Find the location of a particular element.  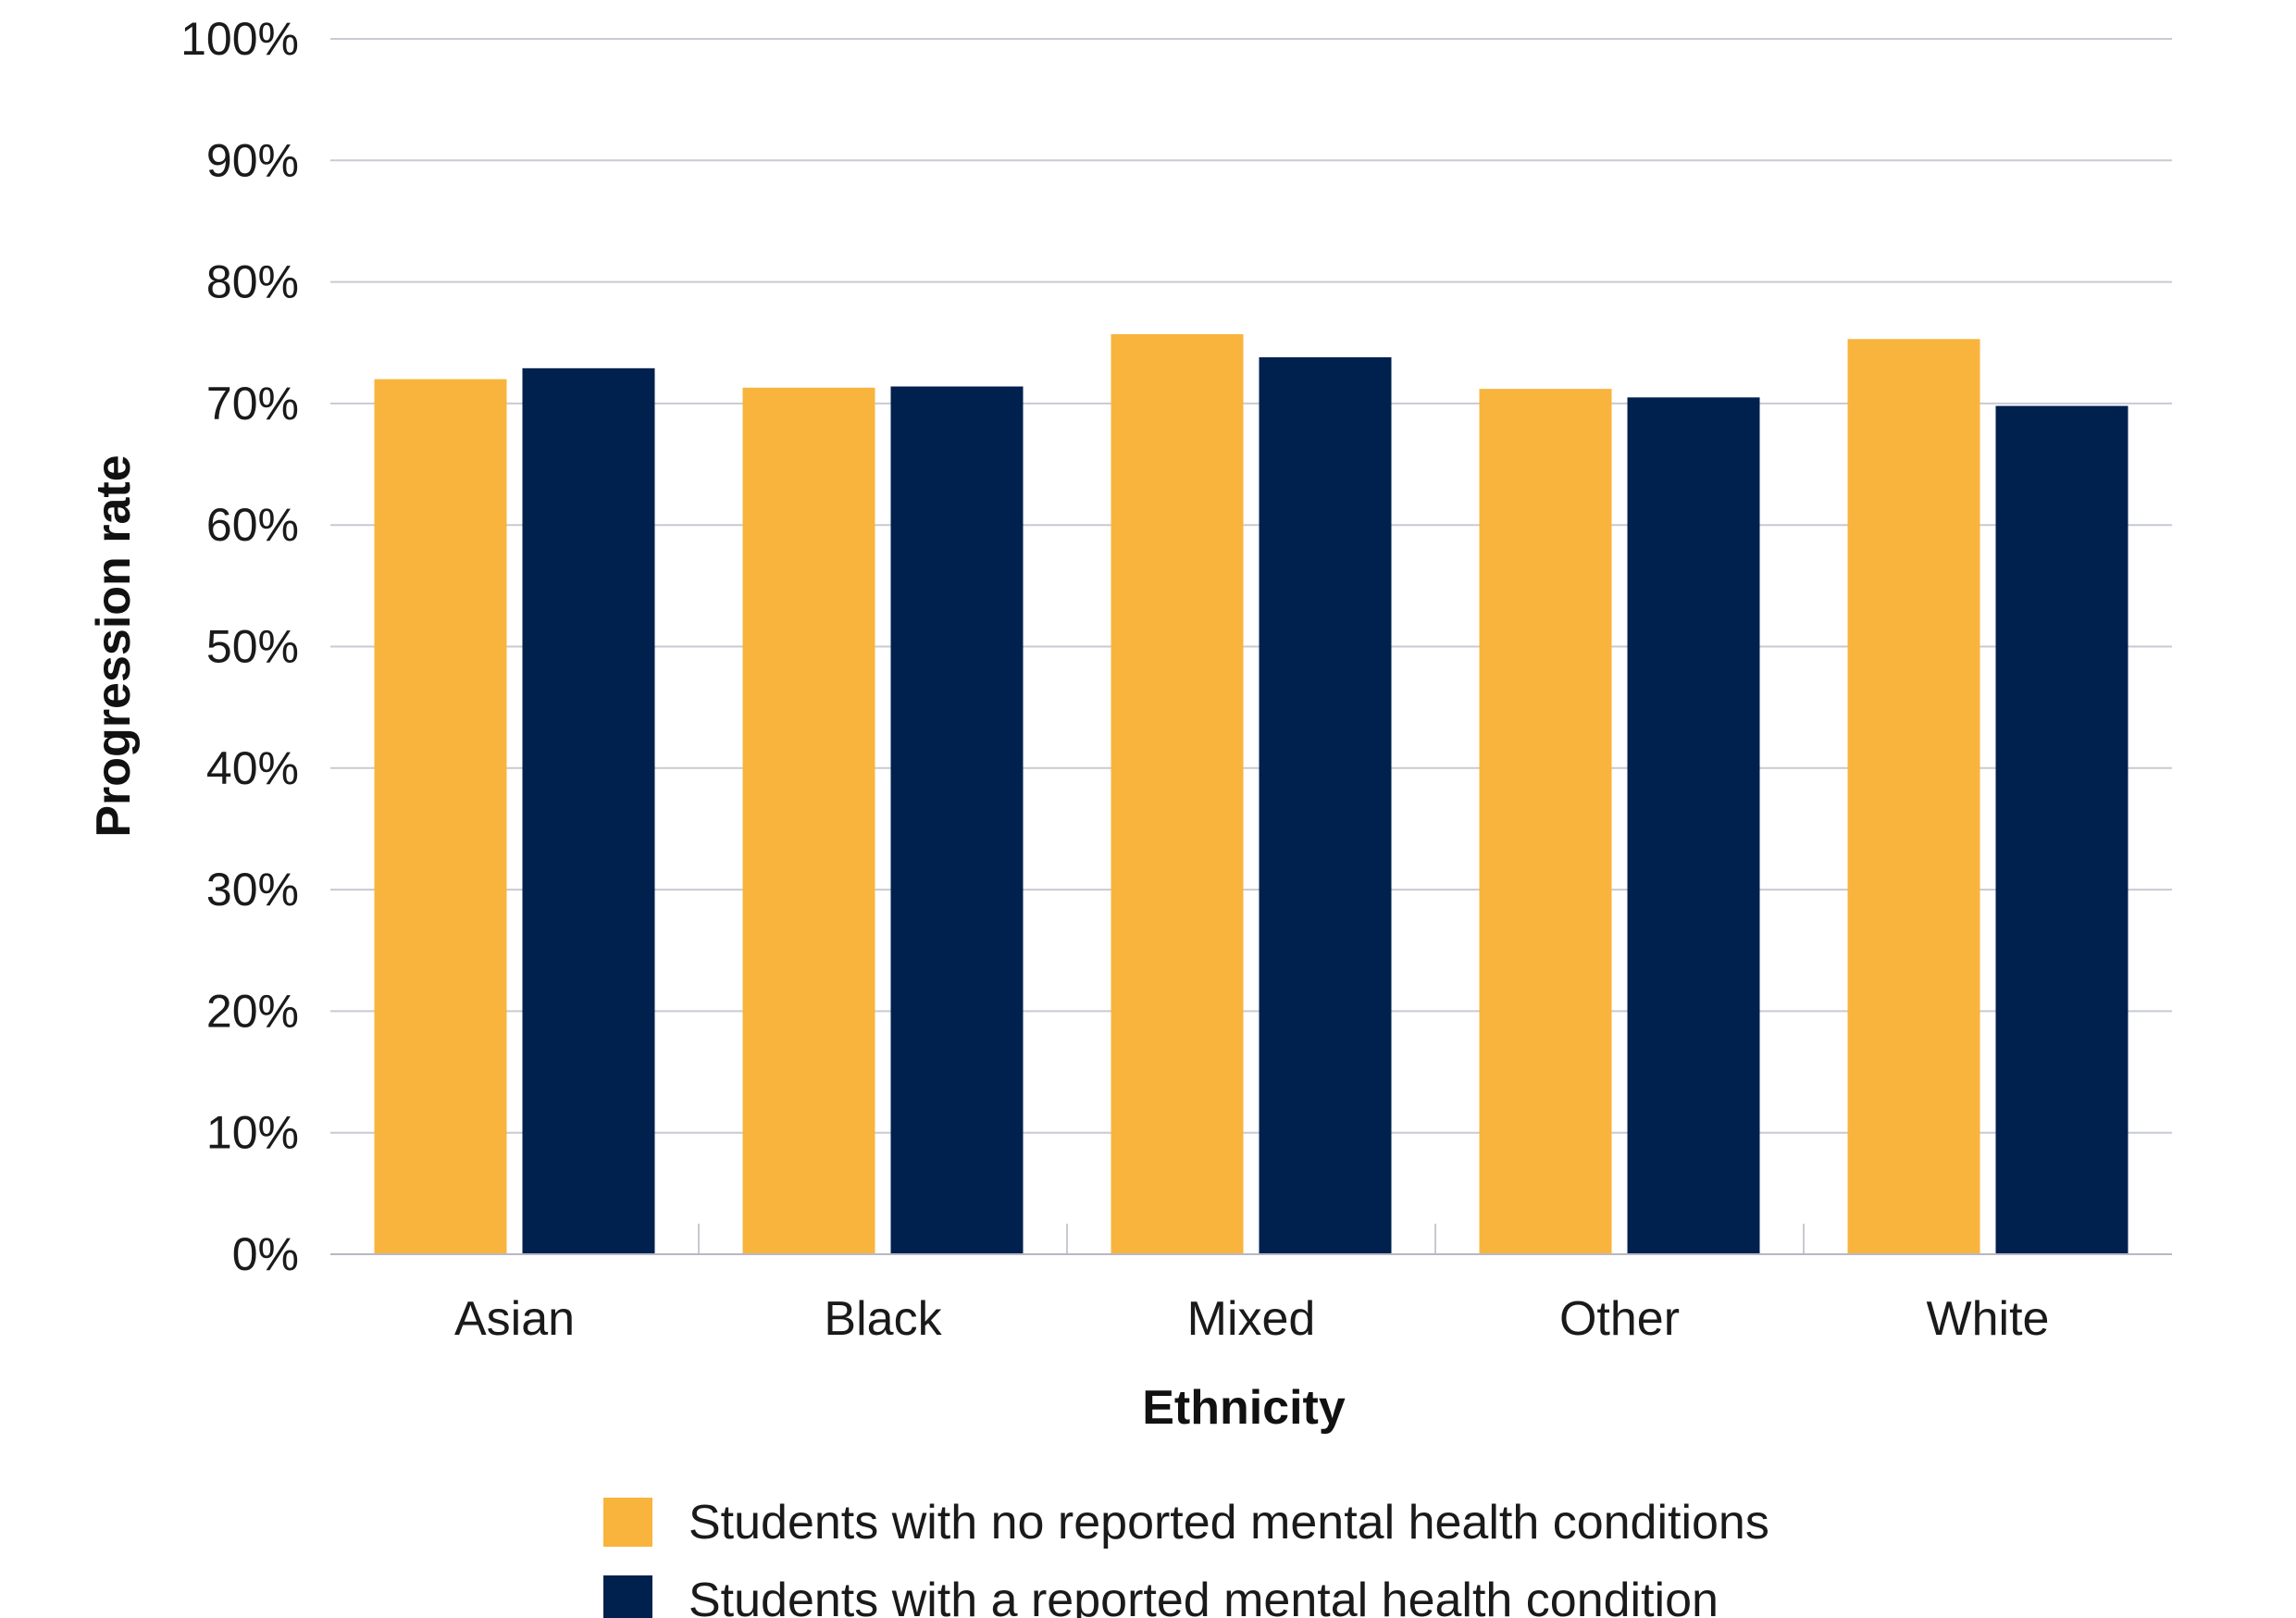

y-tick-label: 60% is located at coordinates (252, 525).